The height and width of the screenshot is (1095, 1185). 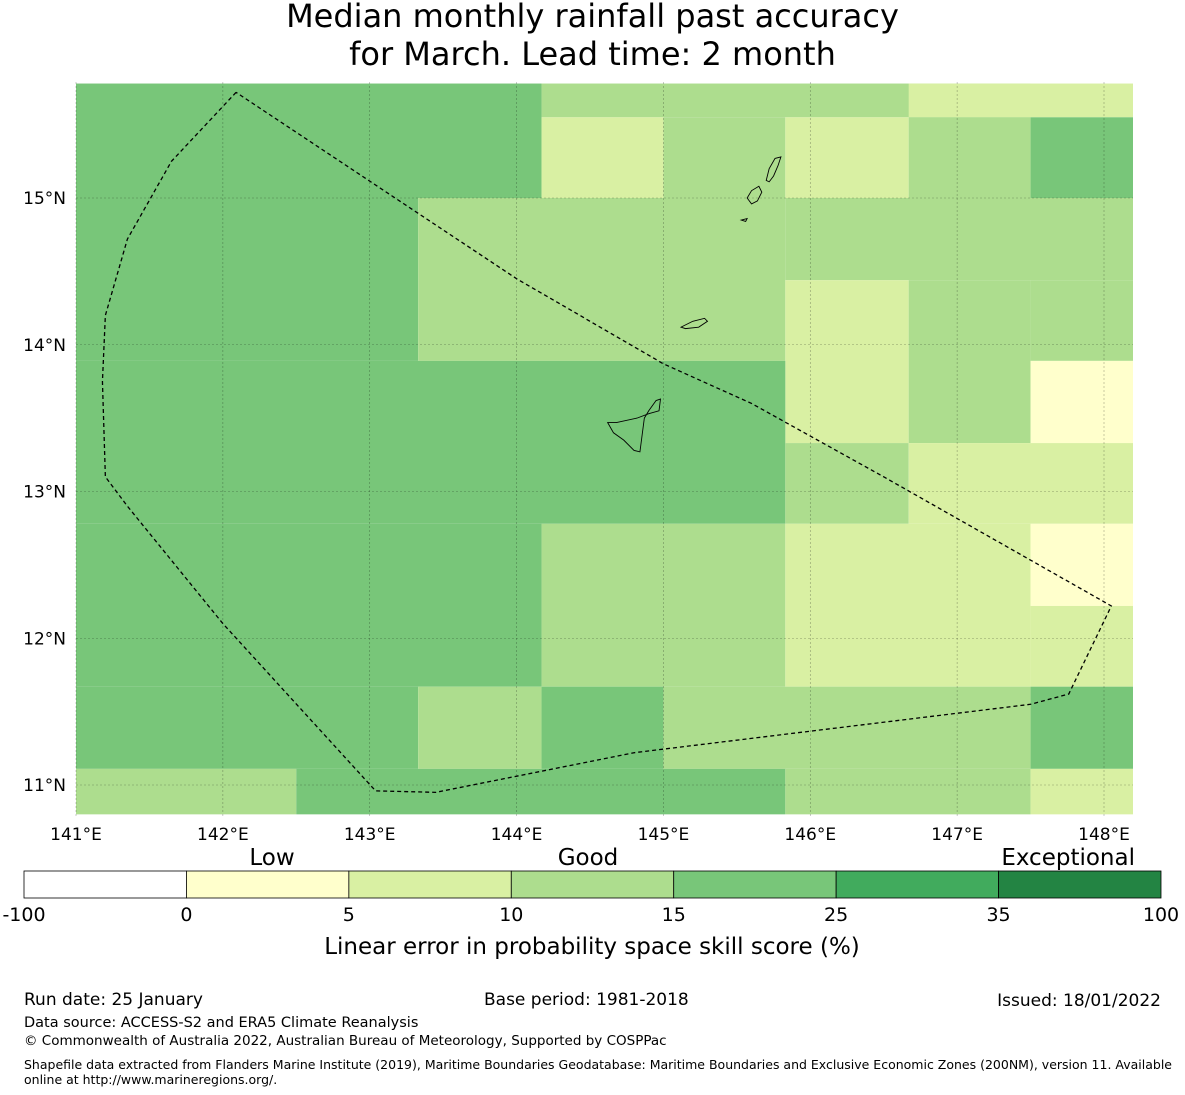 What do you see at coordinates (370, 835) in the screenshot?
I see `lon-tick-label: 143°E` at bounding box center [370, 835].